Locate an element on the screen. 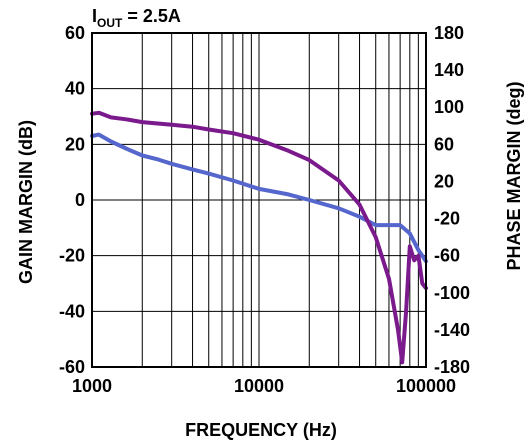  y-right-tick-label: 140 is located at coordinates (449, 70).